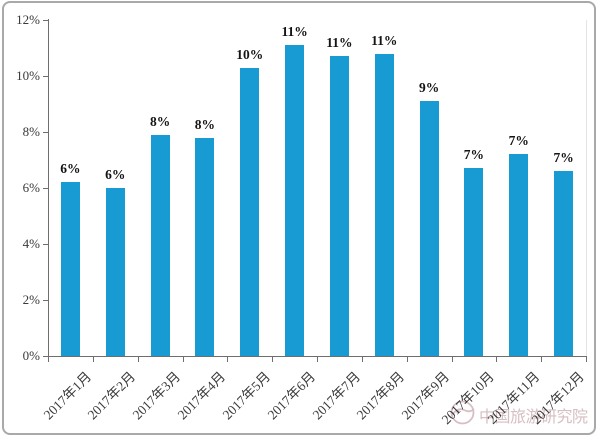  What do you see at coordinates (31, 131) in the screenshot?
I see `y-axis-tick-label: 8%` at bounding box center [31, 131].